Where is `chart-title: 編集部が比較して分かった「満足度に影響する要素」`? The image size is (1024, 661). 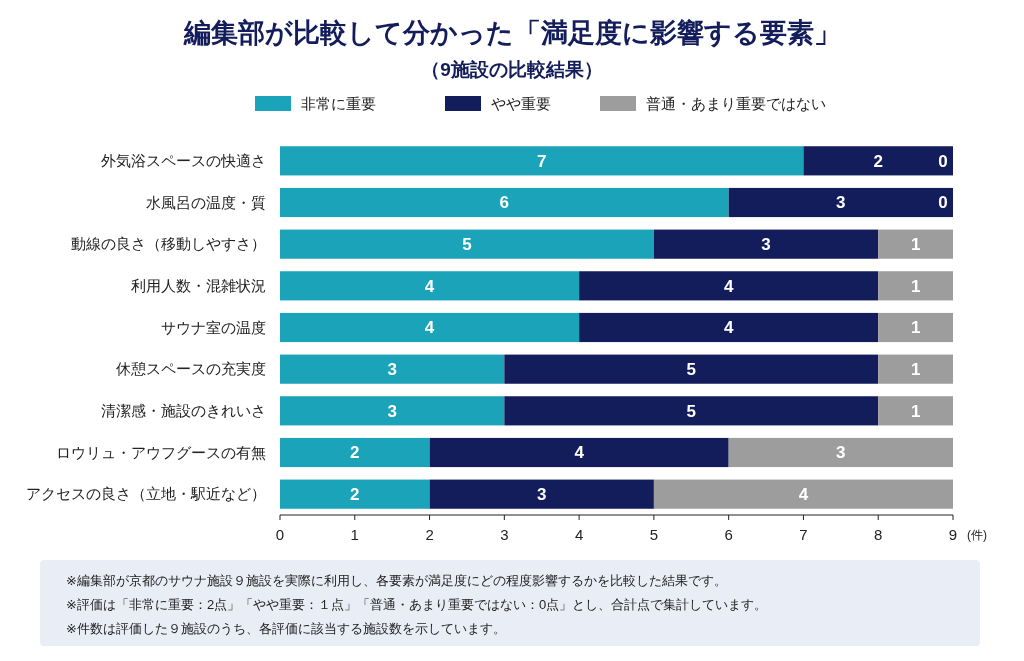 chart-title: 編集部が比較して分かった「満足度に影響する要素」 is located at coordinates (511, 33).